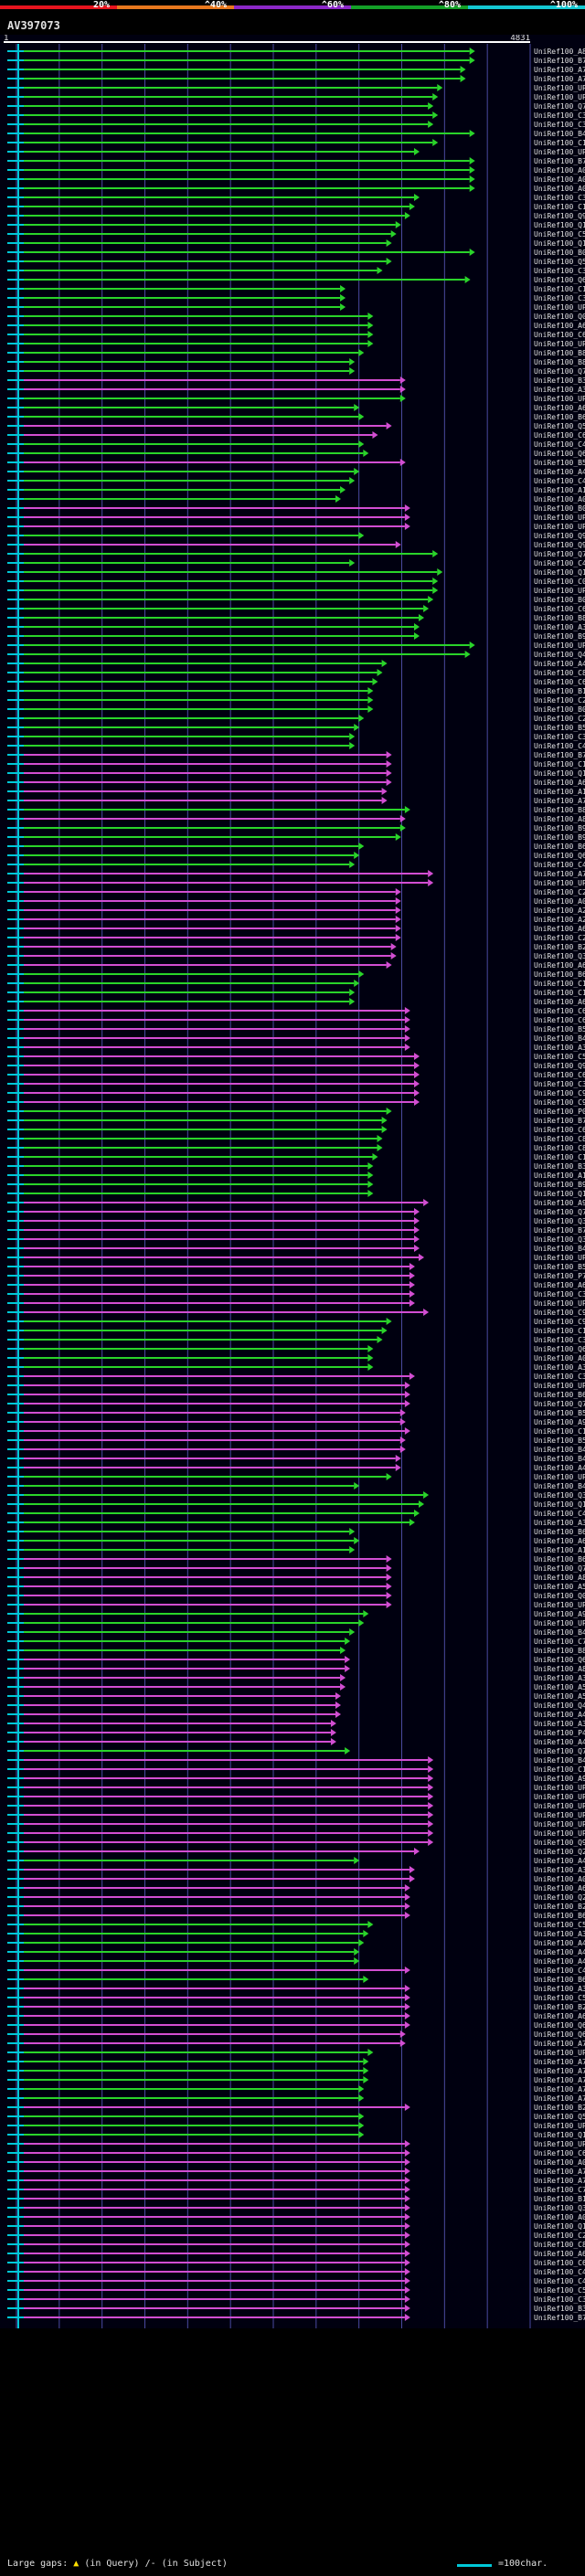  I want to click on hit-row: UniRef100_B5TR42, so click(296, 463).